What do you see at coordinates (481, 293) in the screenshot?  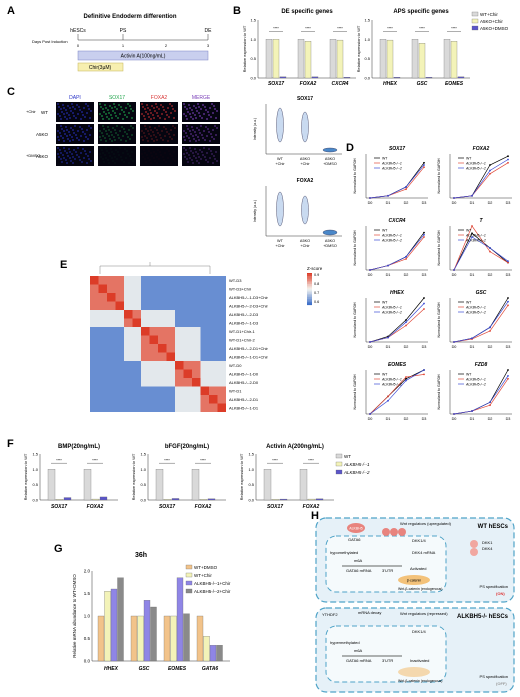 I see `line-chart-title: GSC` at bounding box center [481, 293].